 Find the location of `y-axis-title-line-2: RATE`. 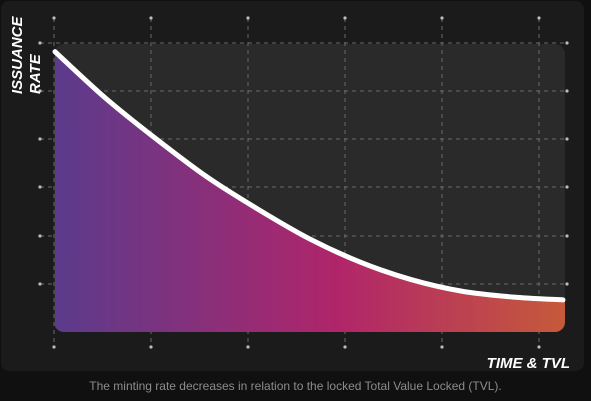

y-axis-title-line-2: RATE is located at coordinates (35, 73).